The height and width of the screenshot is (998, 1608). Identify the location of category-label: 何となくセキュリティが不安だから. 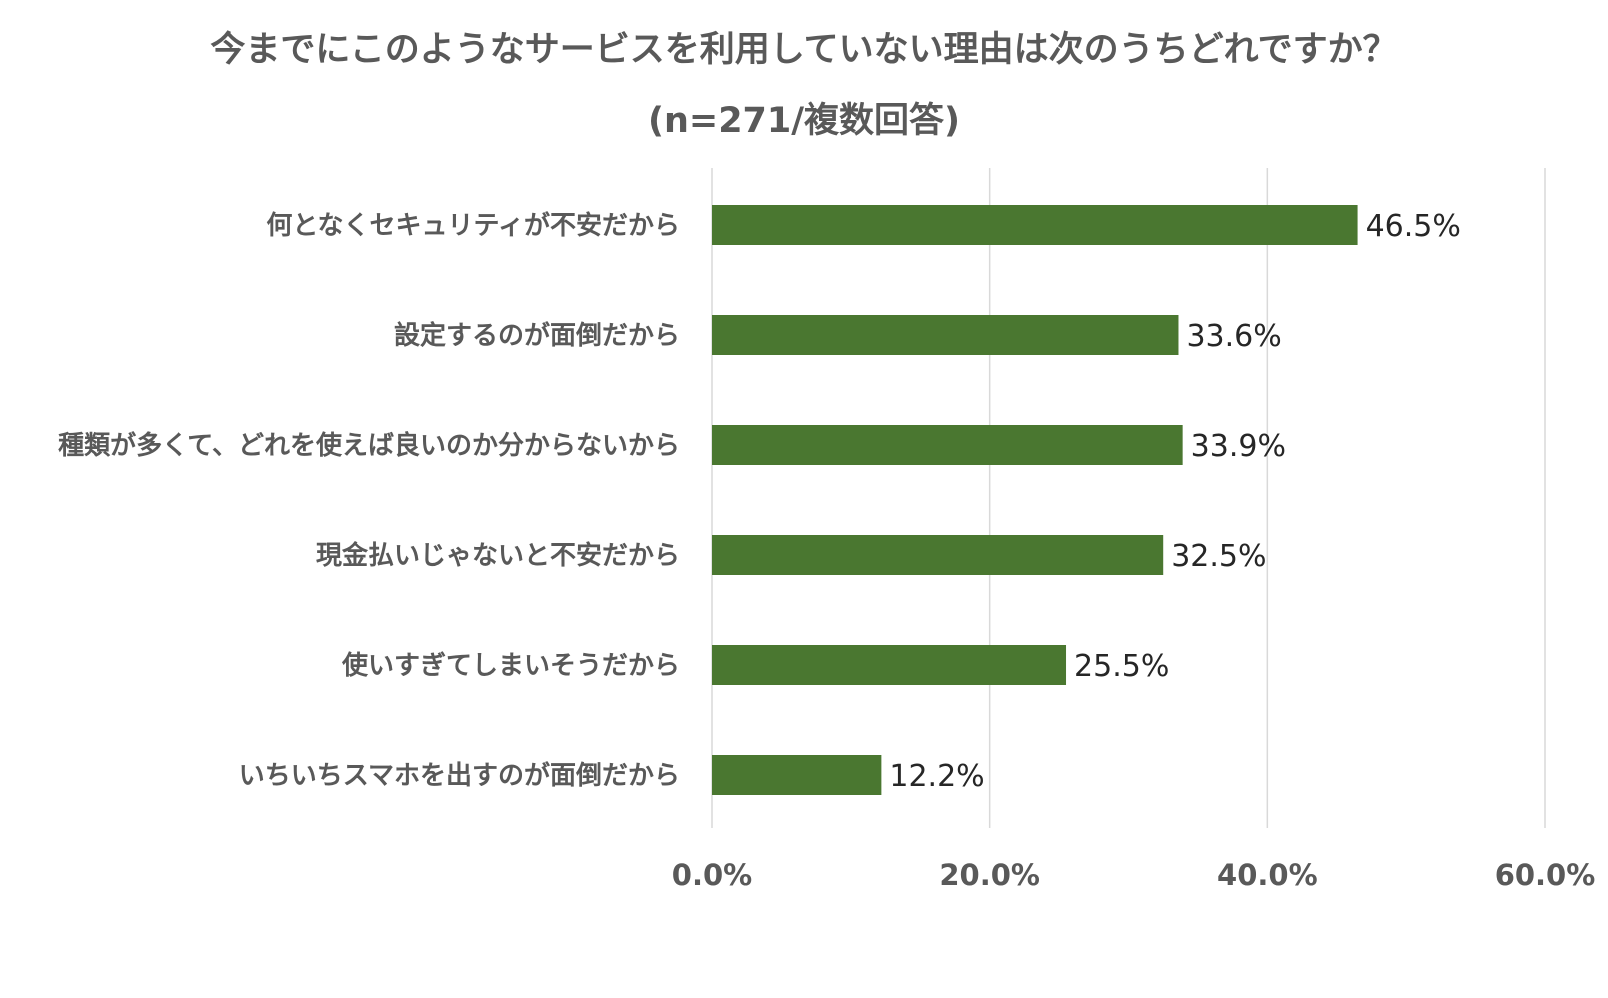
(473, 225).